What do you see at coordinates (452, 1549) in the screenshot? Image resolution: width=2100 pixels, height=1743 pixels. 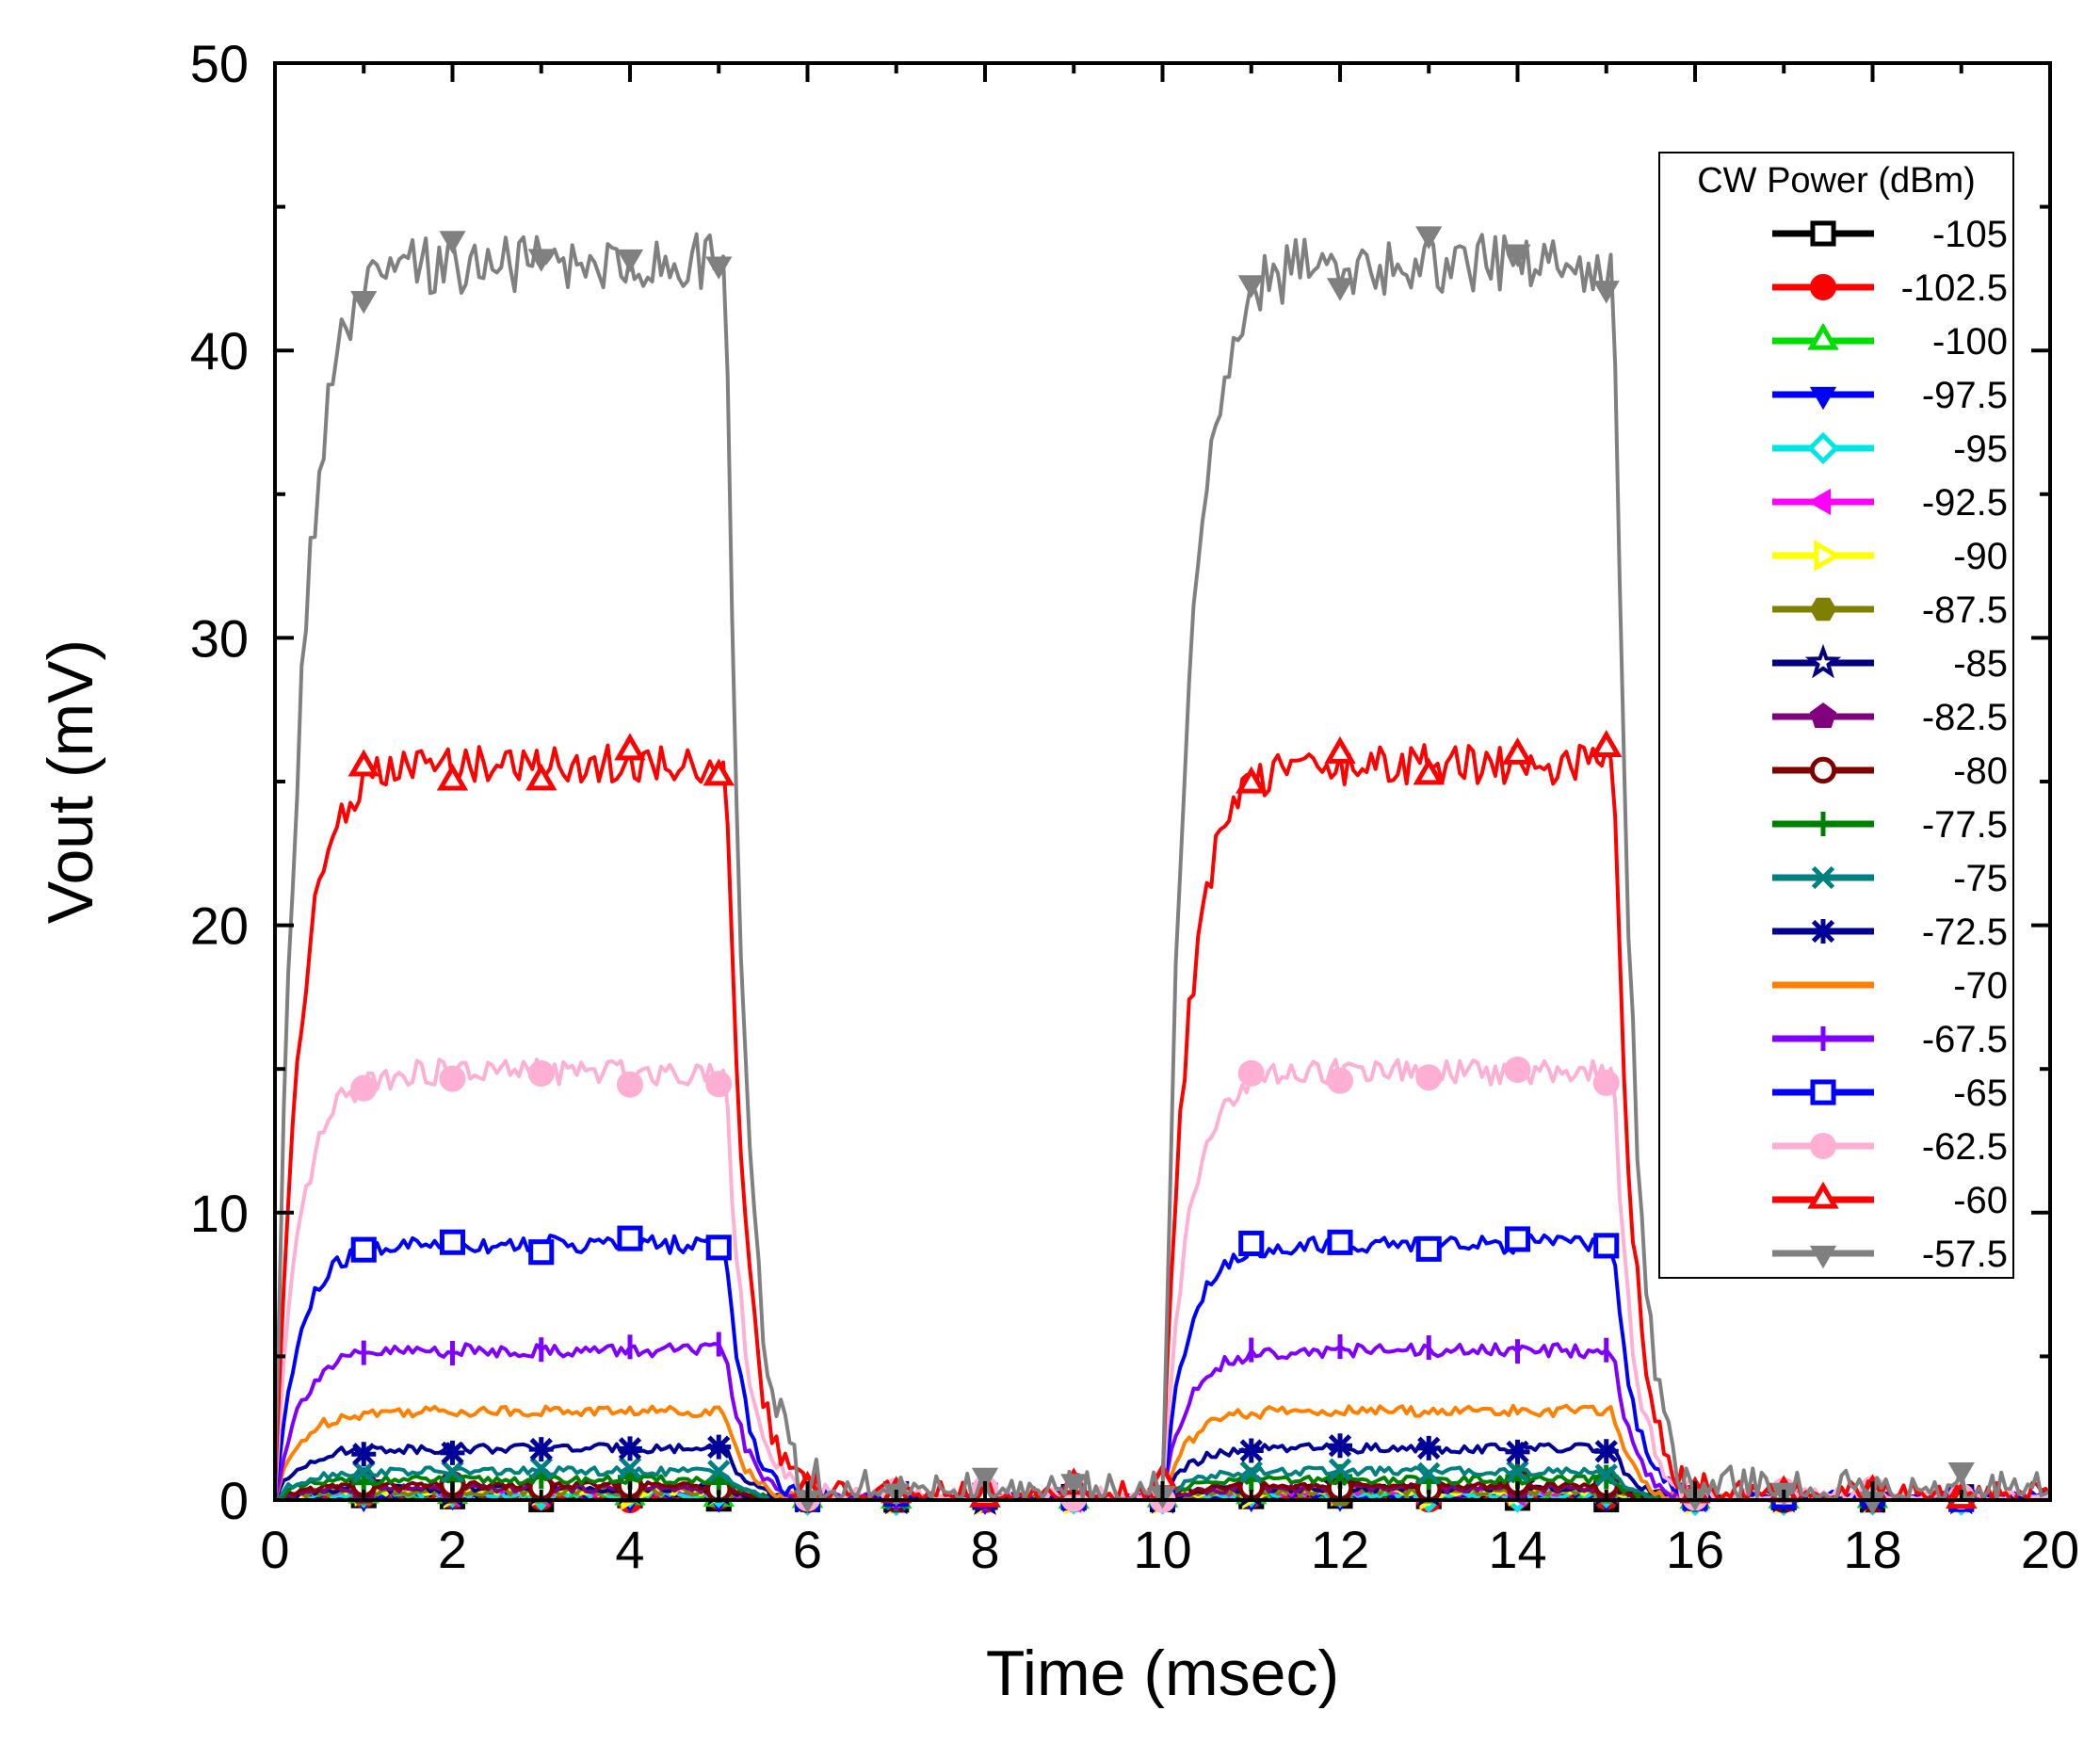 I see `x-tick-label: 2` at bounding box center [452, 1549].